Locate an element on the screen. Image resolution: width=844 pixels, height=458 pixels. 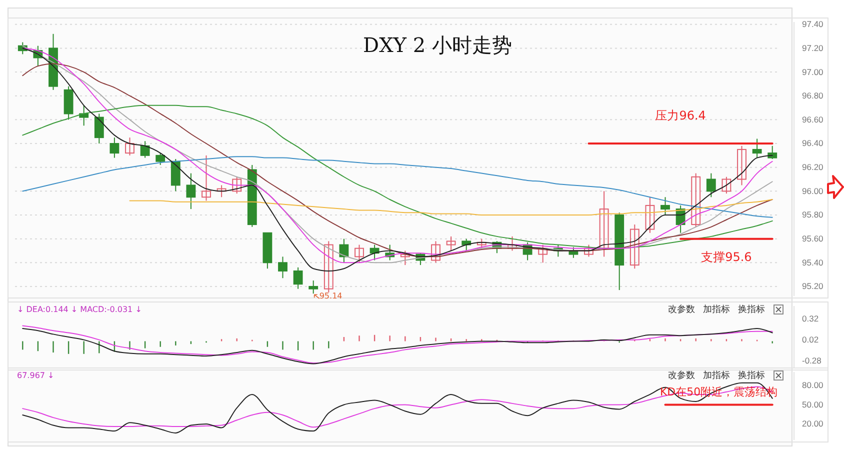
annotation: 67.967 ↓ is located at coordinates (35, 375).